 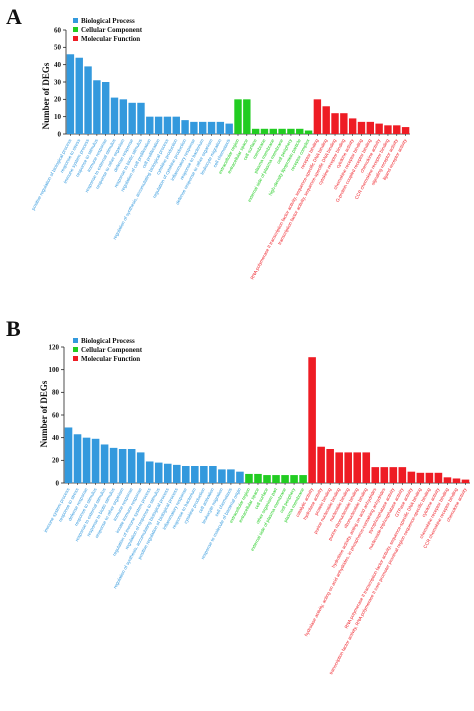 I want to click on panel-b-letter: B, so click(x=13, y=328).